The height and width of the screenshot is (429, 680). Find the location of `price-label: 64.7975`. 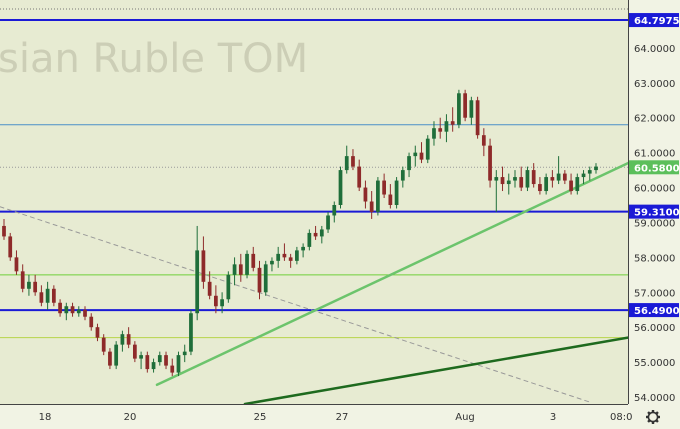

price-label: 64.7975 is located at coordinates (654, 20).